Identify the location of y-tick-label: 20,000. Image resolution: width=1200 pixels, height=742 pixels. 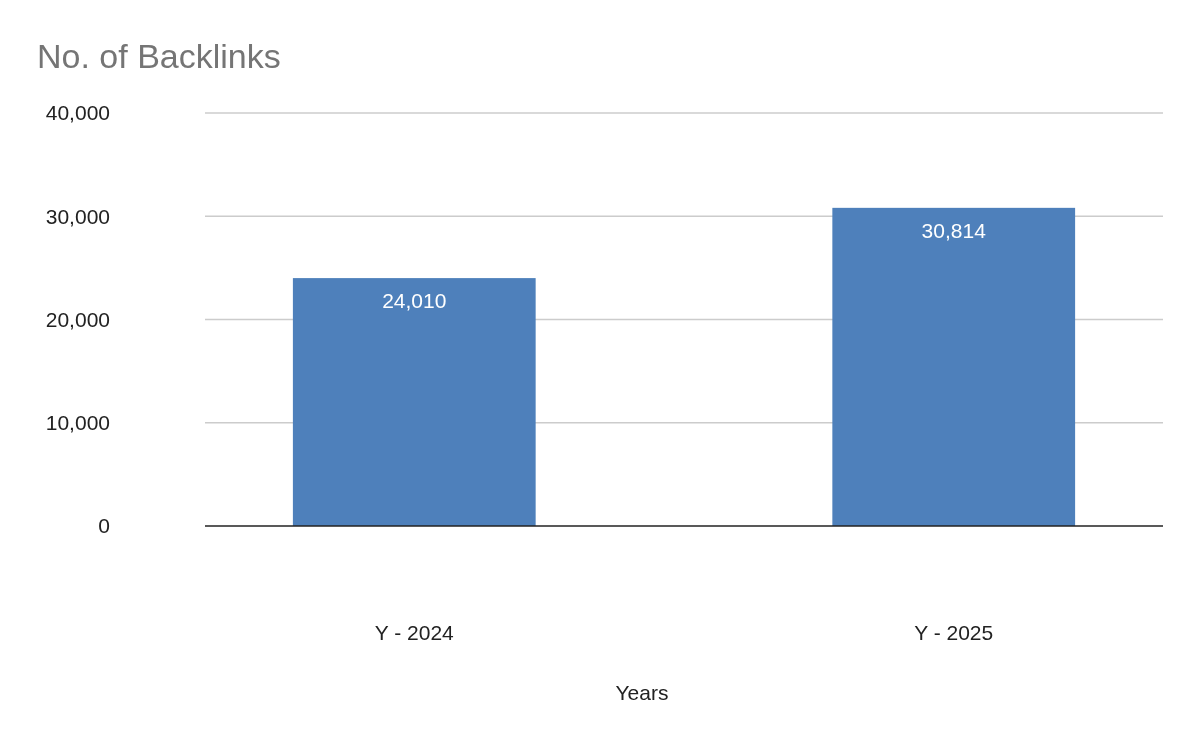
(77, 319).